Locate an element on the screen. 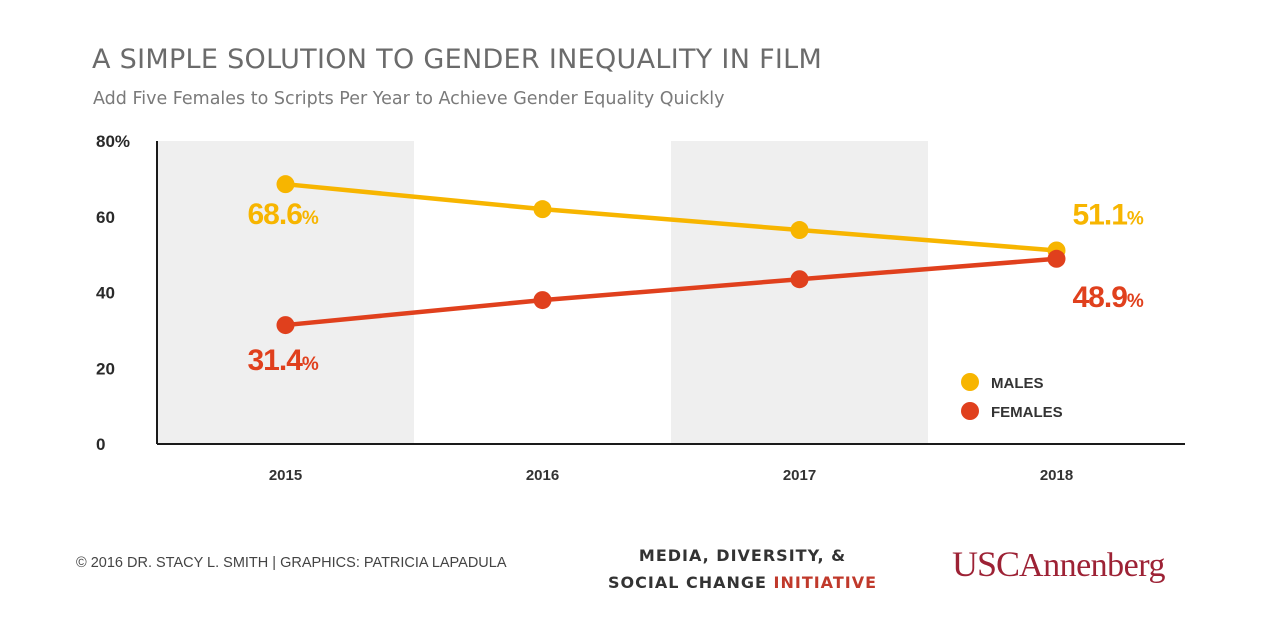 Image resolution: width=1275 pixels, height=638 pixels. band-2017 is located at coordinates (799, 292).